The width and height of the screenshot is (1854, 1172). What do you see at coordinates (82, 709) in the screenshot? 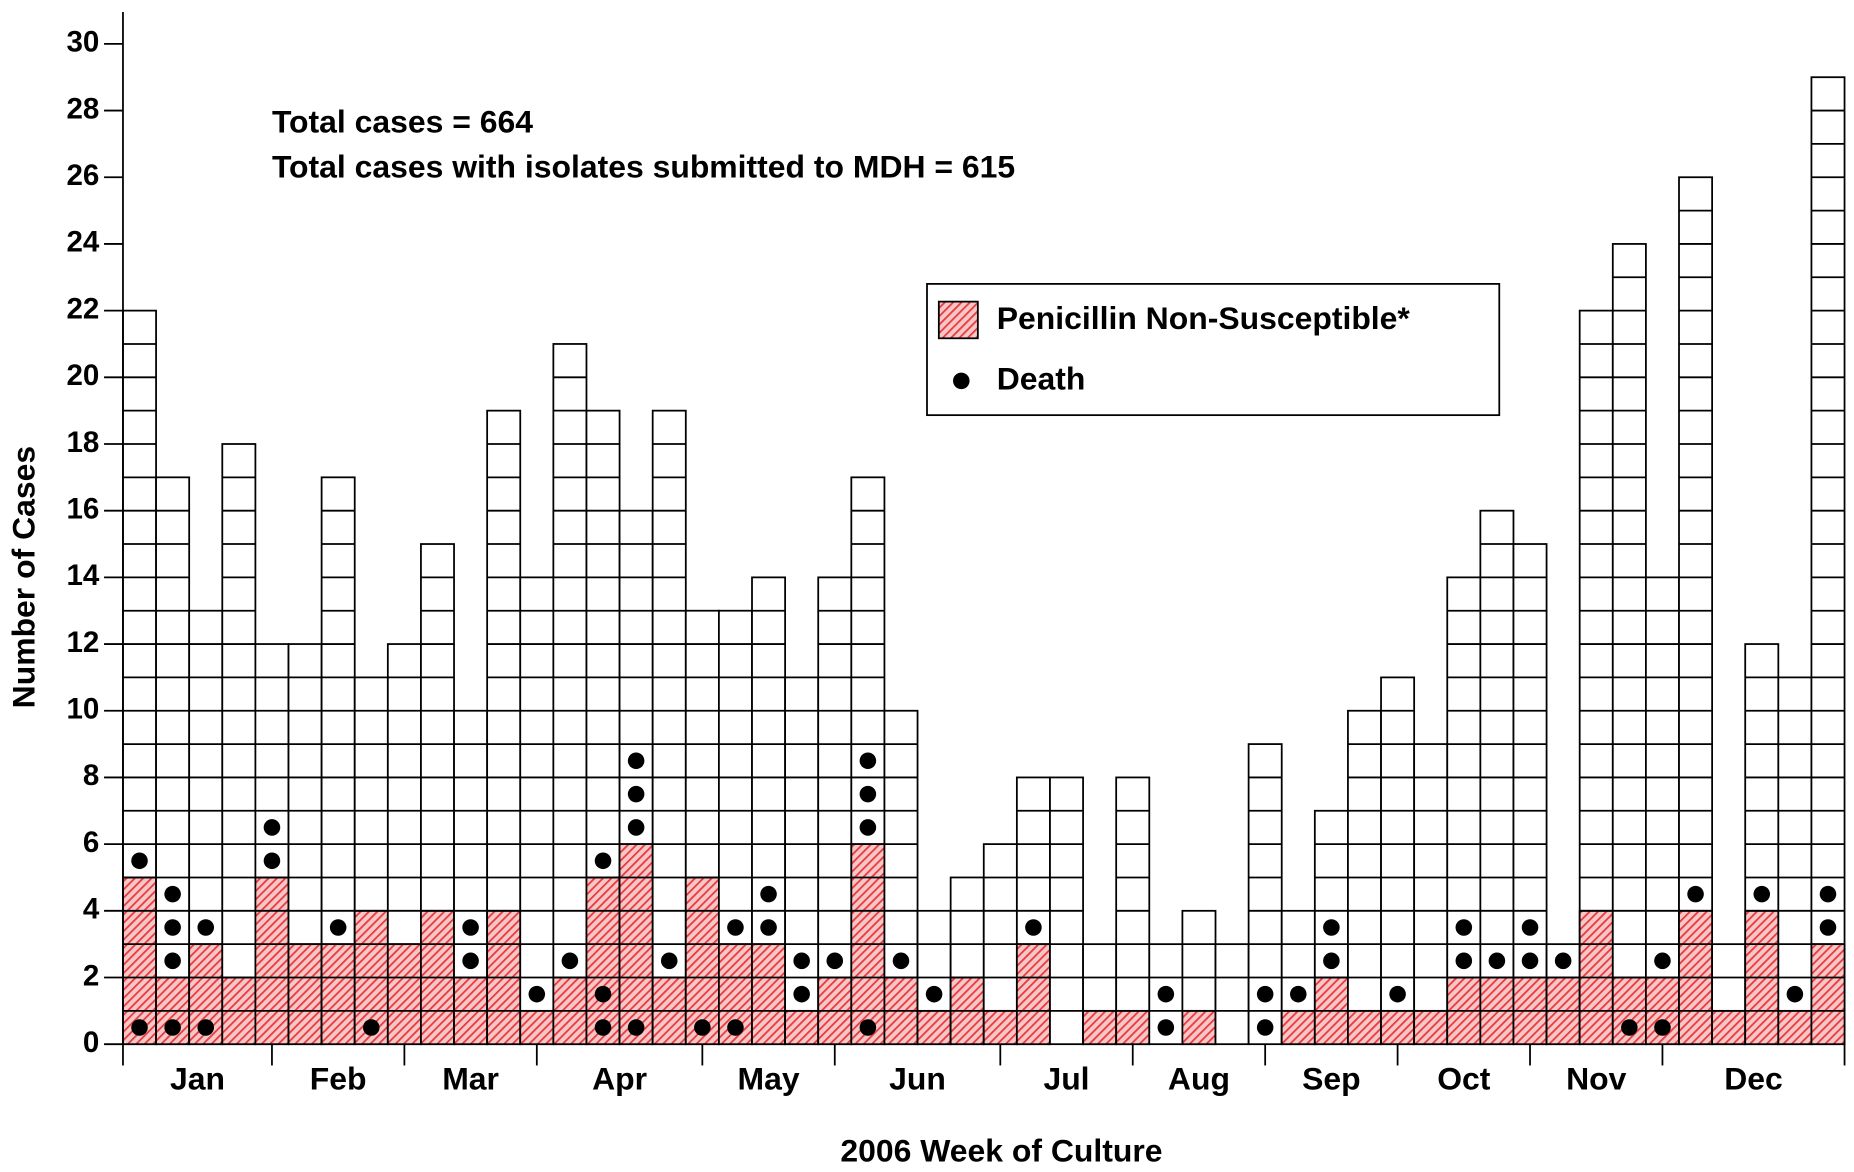
I see `y-tick-label: 10` at bounding box center [82, 709].